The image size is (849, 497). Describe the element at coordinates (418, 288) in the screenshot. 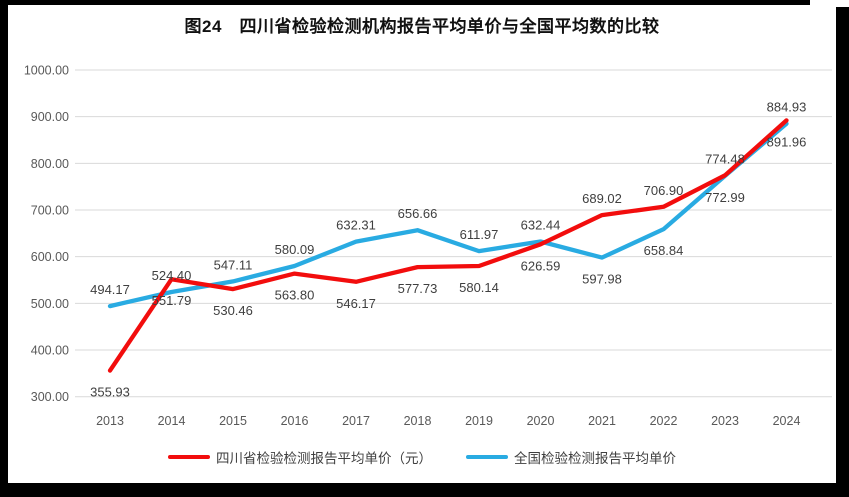

I see `sichuan-average-price-data-label: 577.73` at that location.